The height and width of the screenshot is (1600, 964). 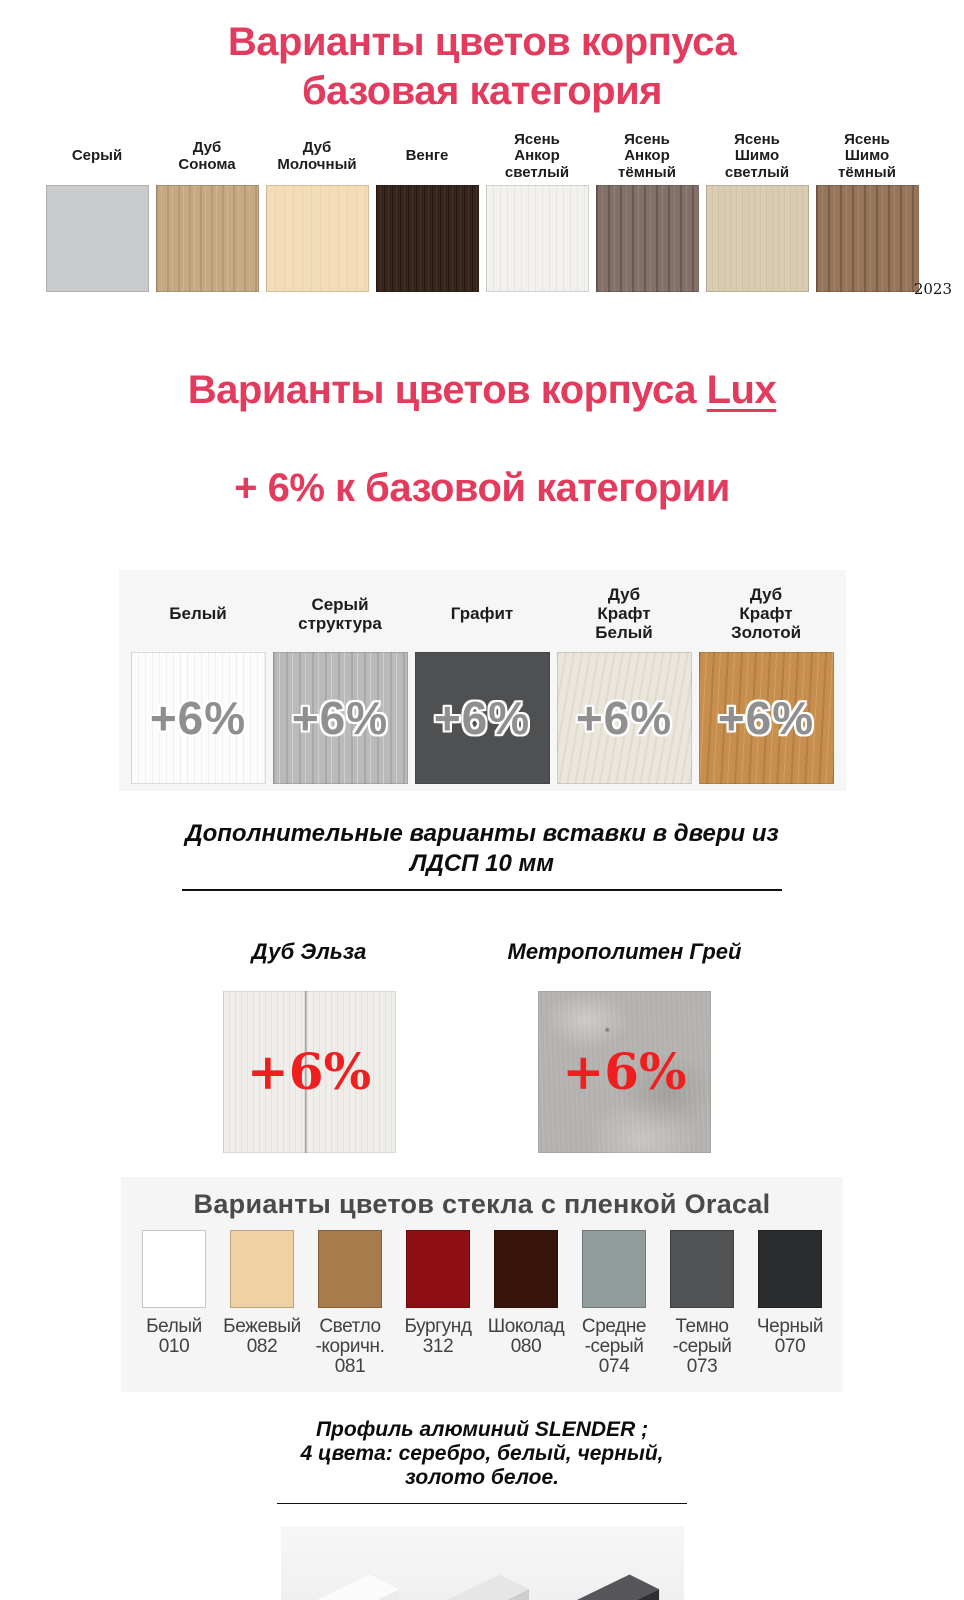 I want to click on oracal-color-item: Белый 010, so click(x=174, y=1303).